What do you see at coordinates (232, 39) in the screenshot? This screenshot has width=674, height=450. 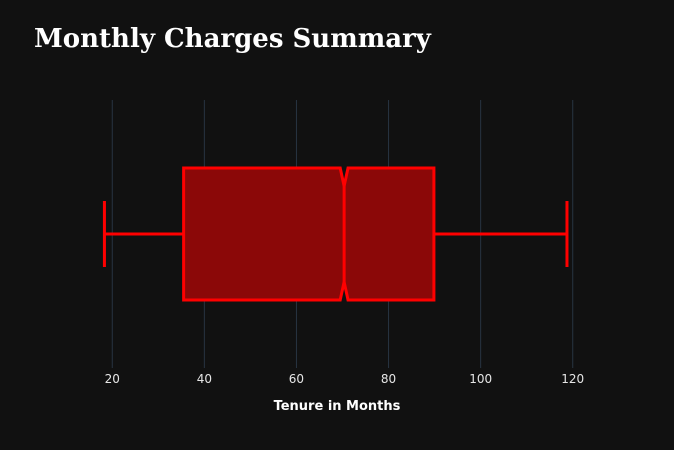 I see `chart-title: Monthly Charges Summary` at bounding box center [232, 39].